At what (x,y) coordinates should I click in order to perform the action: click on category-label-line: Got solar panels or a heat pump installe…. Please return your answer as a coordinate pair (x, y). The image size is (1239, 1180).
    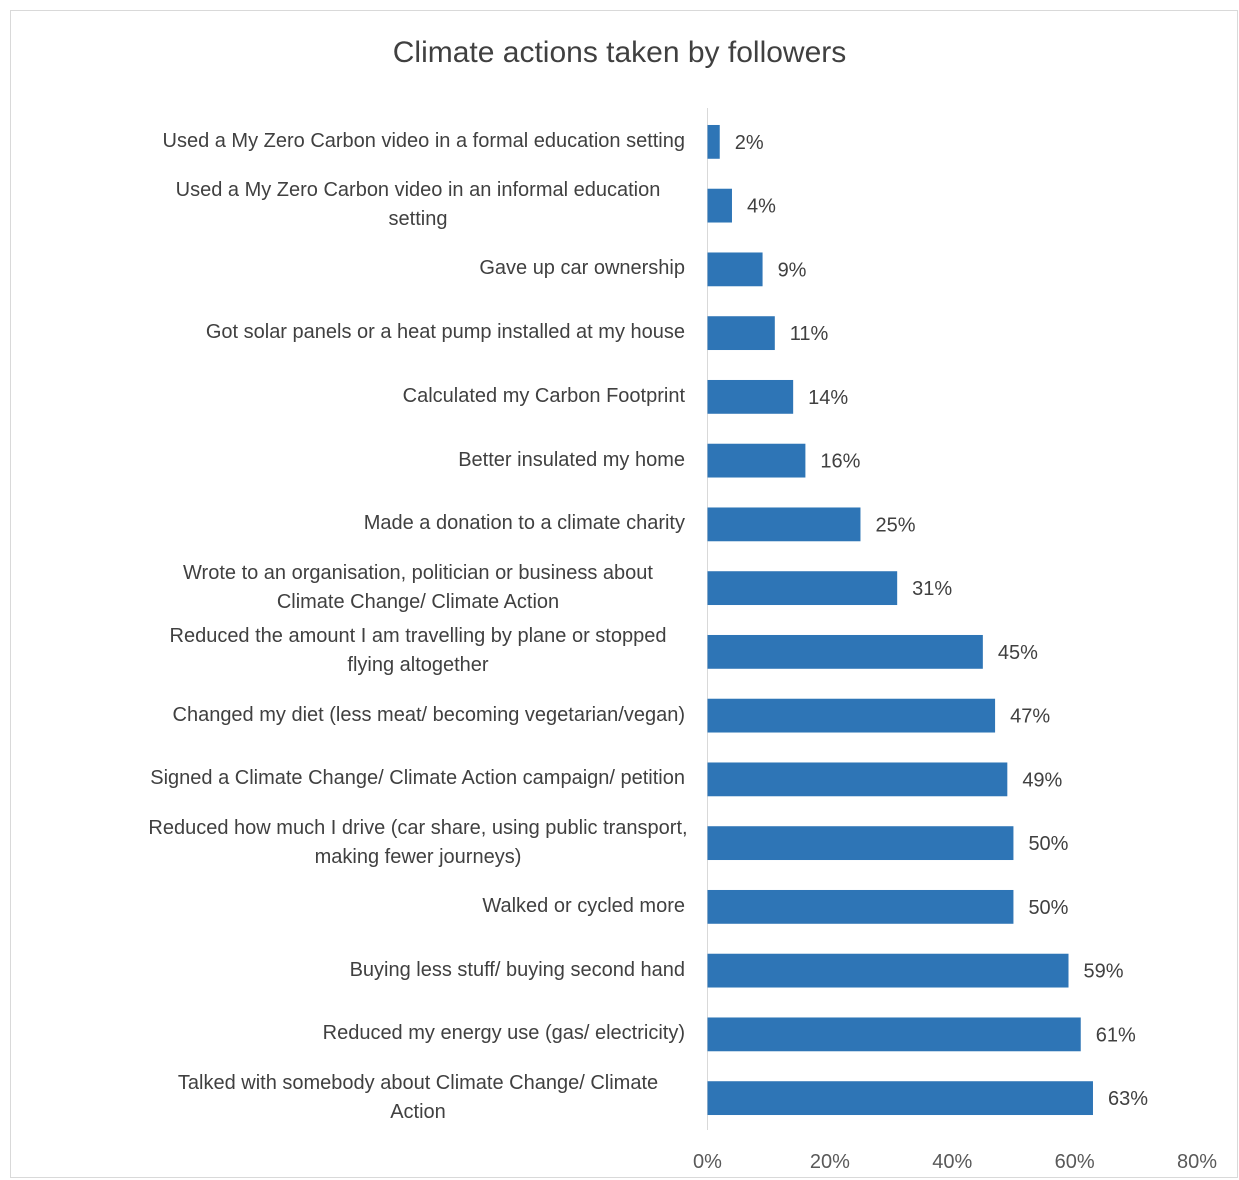
    Looking at the image, I should click on (445, 332).